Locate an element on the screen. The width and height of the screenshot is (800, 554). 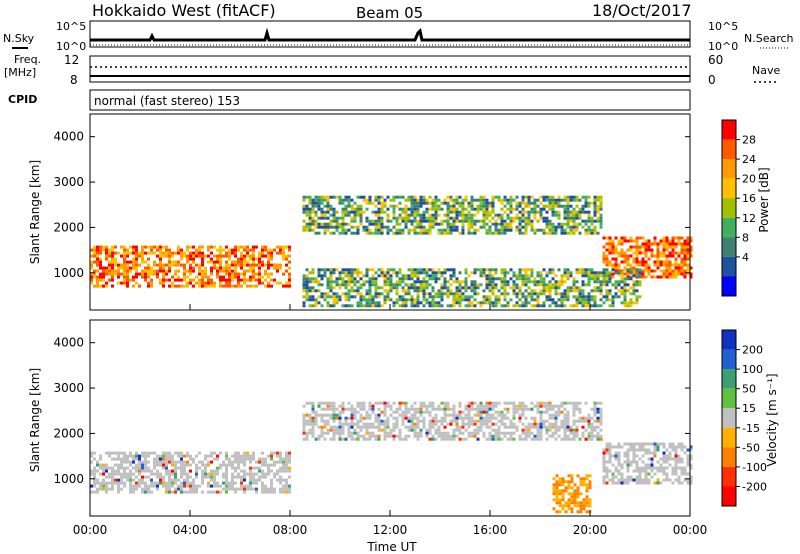
colorbar-segment is located at coordinates (729, 457).